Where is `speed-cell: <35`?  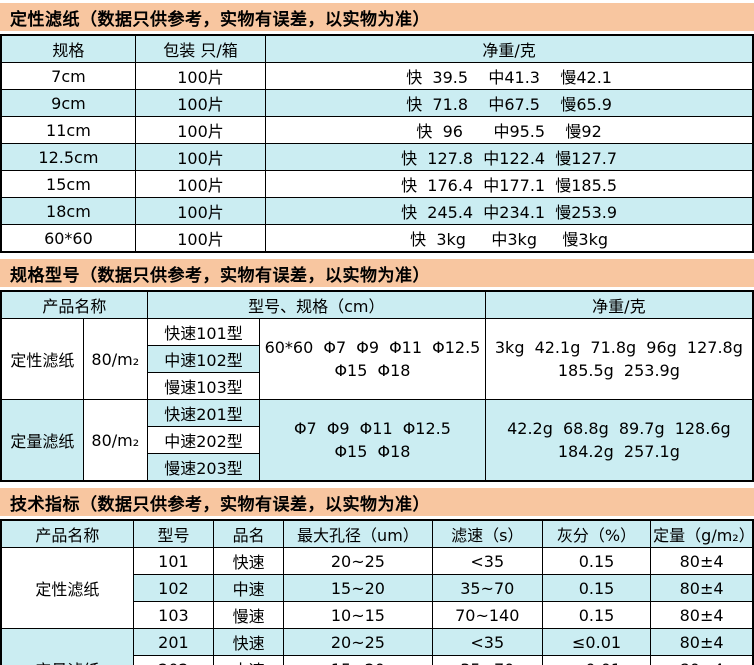 speed-cell: <35 is located at coordinates (487, 561).